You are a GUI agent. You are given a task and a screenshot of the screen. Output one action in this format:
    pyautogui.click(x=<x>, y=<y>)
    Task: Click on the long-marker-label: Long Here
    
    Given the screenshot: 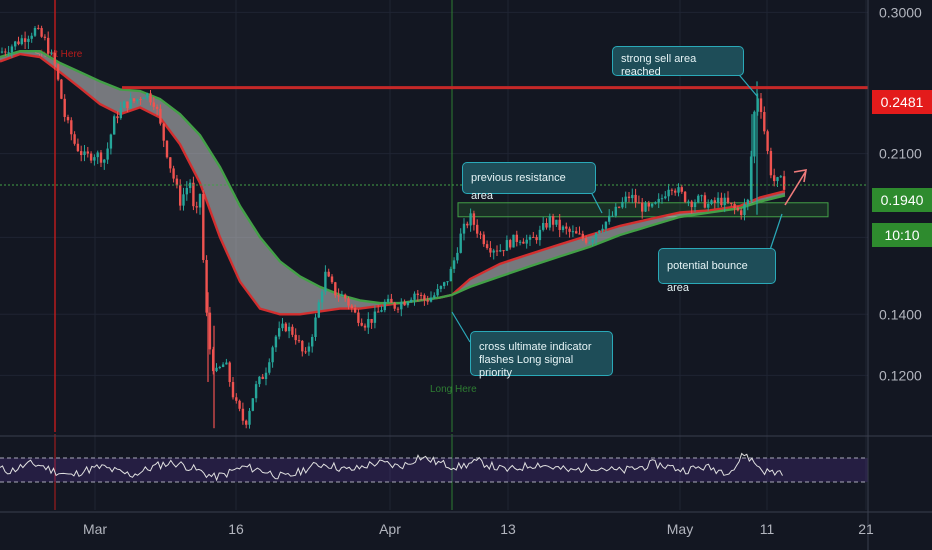 What is the action you would take?
    pyautogui.click(x=453, y=389)
    